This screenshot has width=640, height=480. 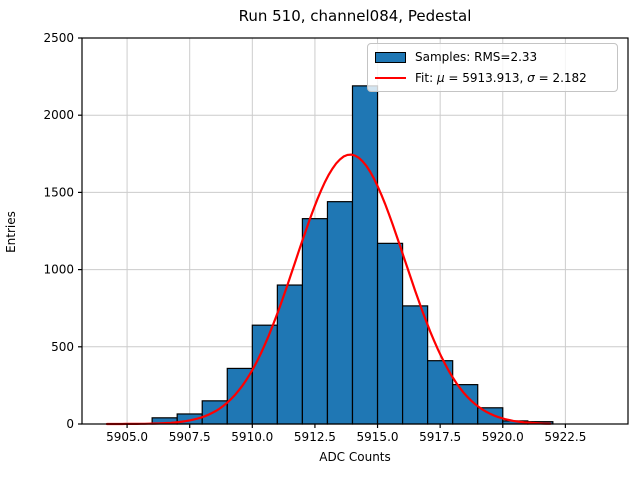 I want to click on x-tick-label: 5907.5, so click(x=190, y=437).